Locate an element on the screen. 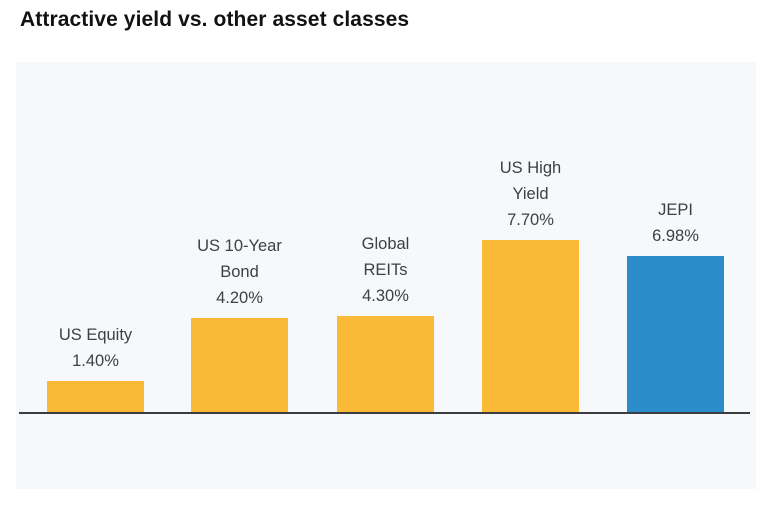 The height and width of the screenshot is (505, 780). bar-value-label: 4.20% is located at coordinates (239, 298).